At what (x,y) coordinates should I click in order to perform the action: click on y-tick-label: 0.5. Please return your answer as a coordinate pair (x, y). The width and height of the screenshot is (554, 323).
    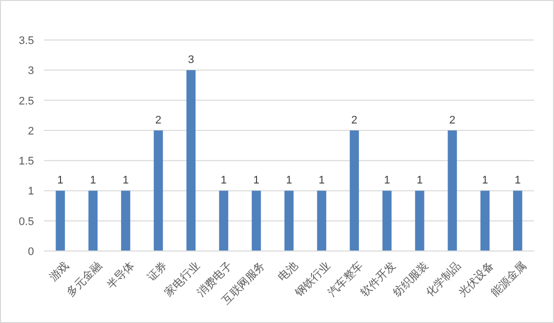
    Looking at the image, I should click on (26, 222).